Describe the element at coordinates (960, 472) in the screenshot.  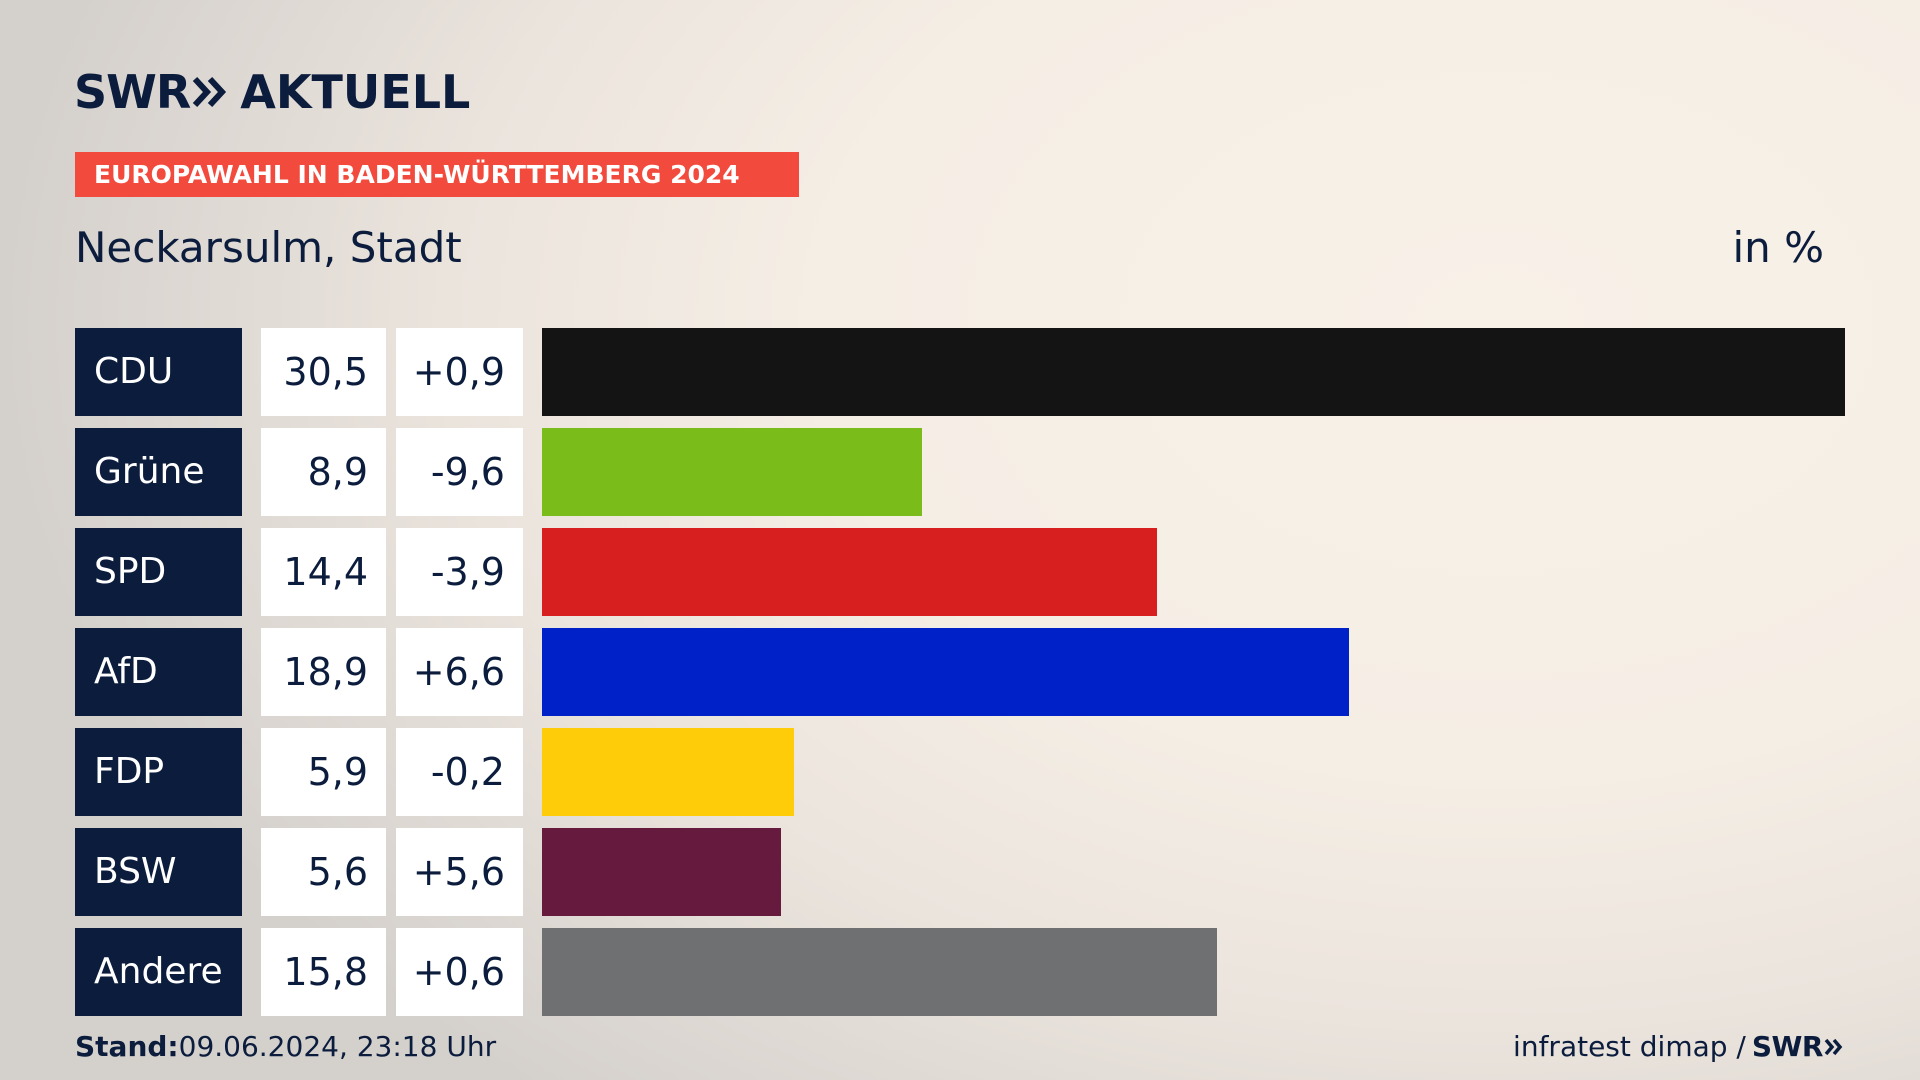
I see `result-row: Grüne 8,9 -9,6` at that location.